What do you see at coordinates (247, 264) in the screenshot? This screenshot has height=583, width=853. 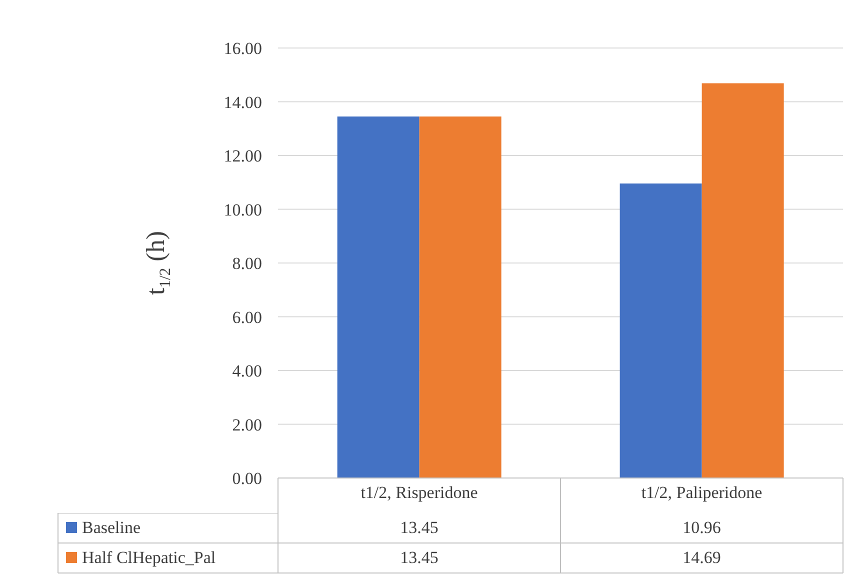 I see `y-tick-label: 8.00` at bounding box center [247, 264].